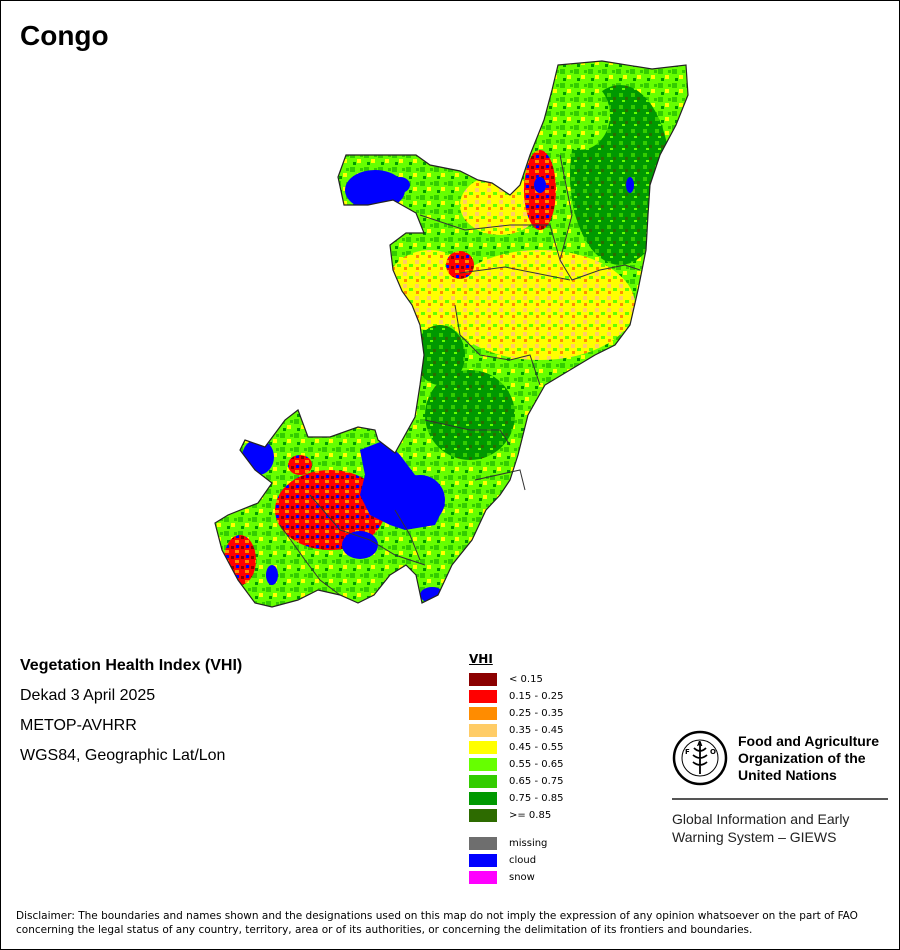 Image resolution: width=900 pixels, height=950 pixels. What do you see at coordinates (787, 774) in the screenshot?
I see `fao-org-line: United Nations` at bounding box center [787, 774].